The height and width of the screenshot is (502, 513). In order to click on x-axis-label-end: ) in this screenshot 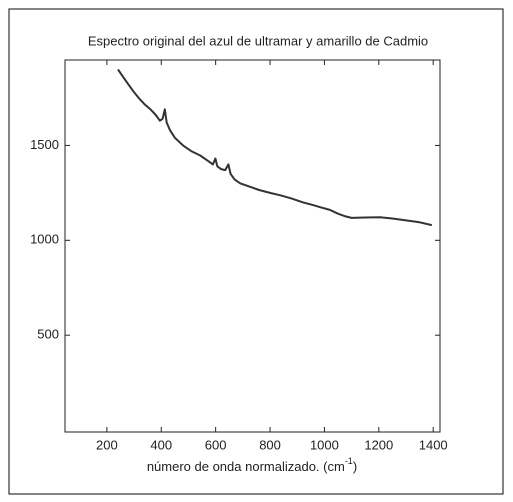, I will do `click(355, 466)`.